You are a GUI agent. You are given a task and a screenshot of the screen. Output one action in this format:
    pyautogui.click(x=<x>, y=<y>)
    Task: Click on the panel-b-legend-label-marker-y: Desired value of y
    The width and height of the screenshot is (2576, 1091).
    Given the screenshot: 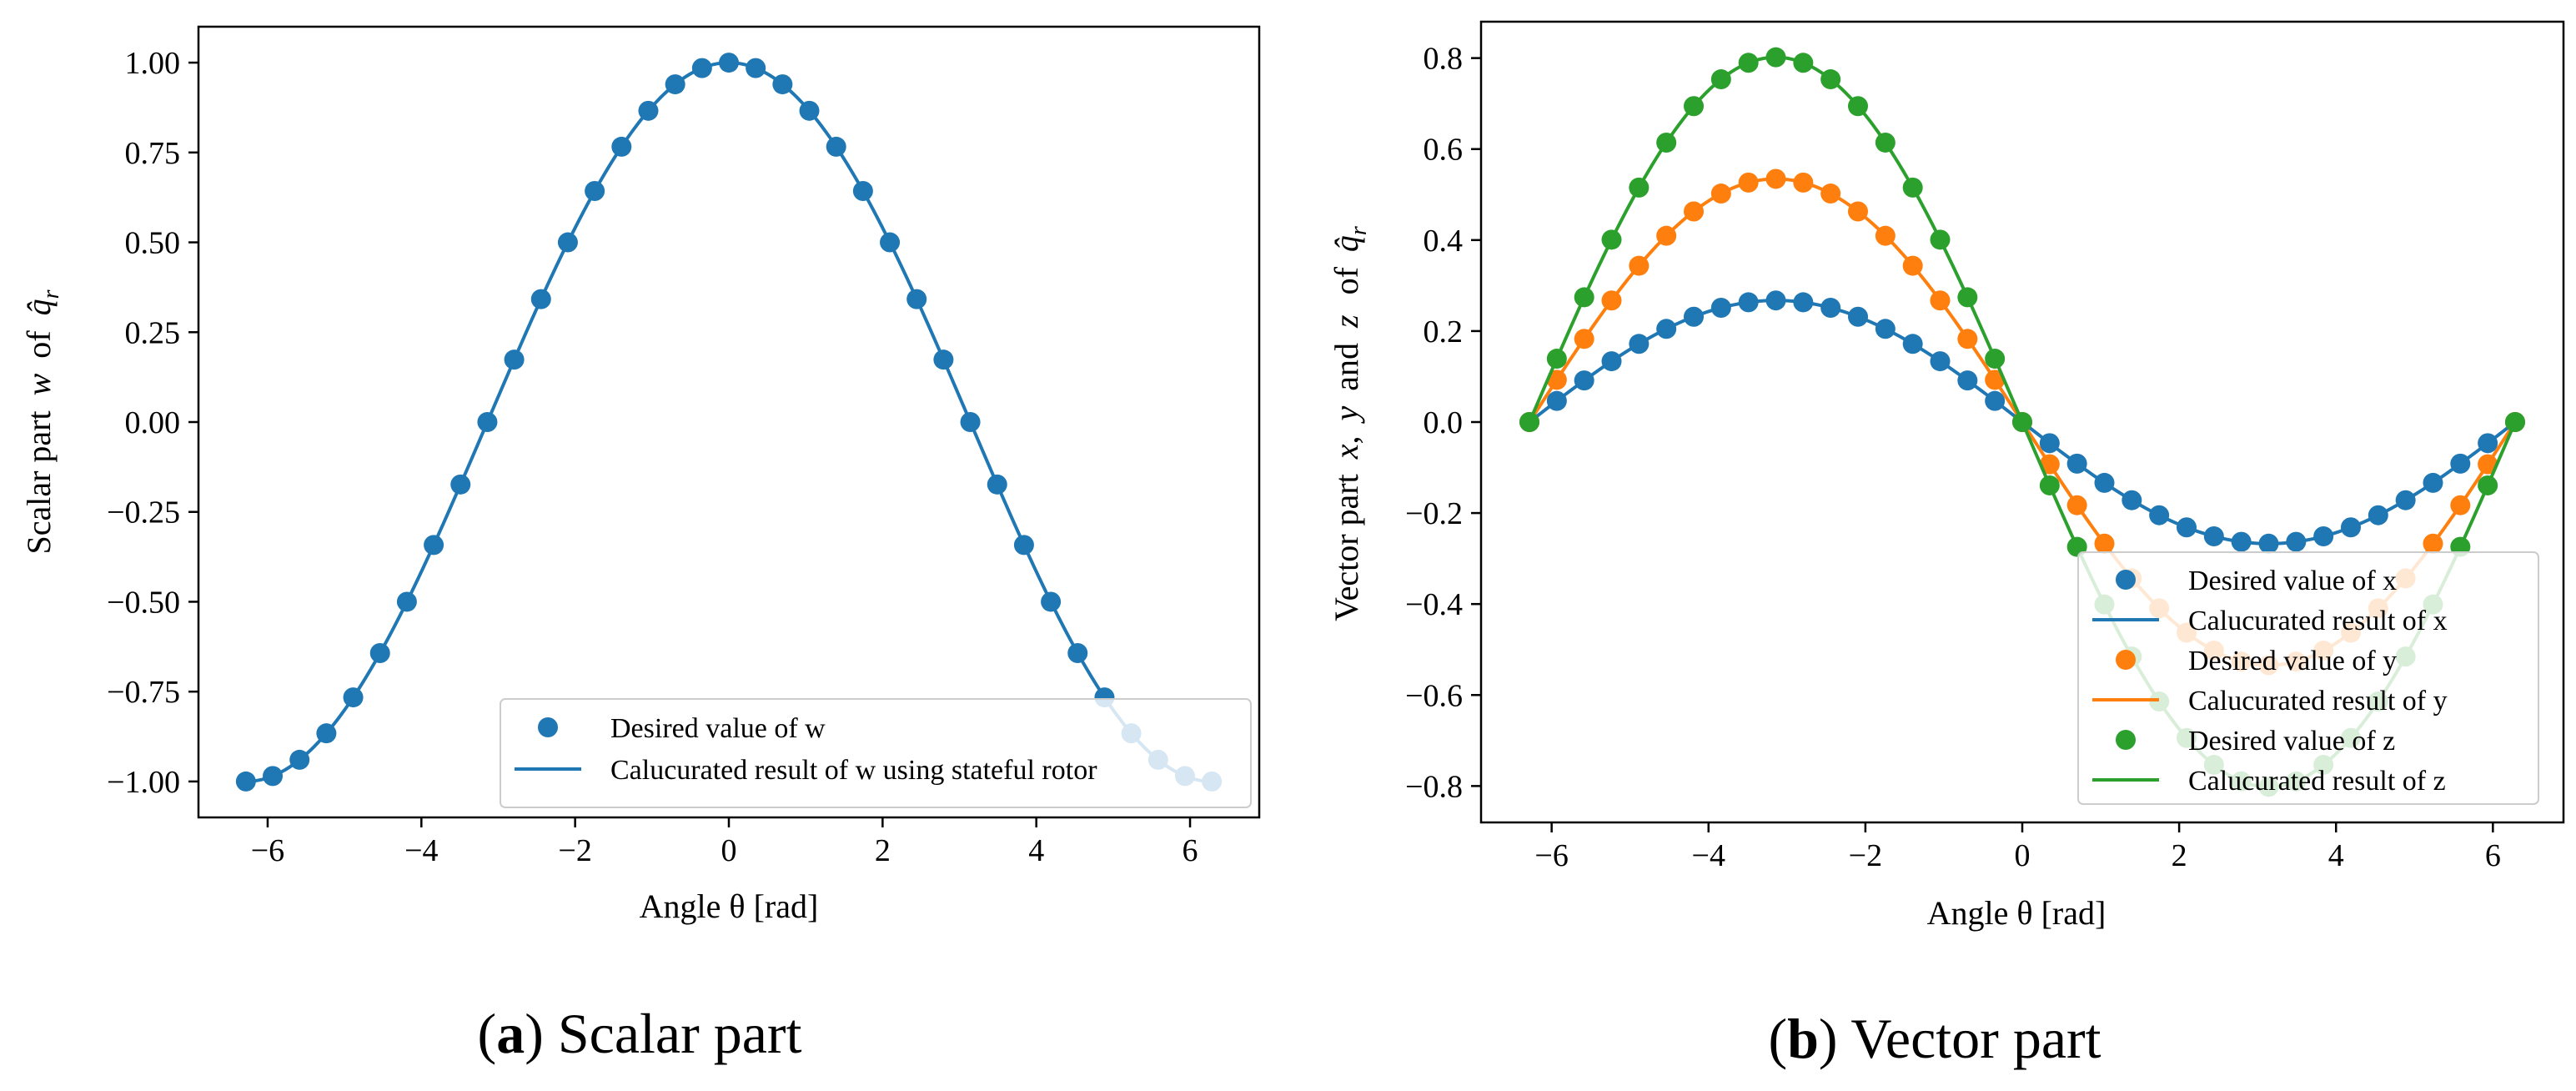 What is the action you would take?
    pyautogui.click(x=2292, y=661)
    